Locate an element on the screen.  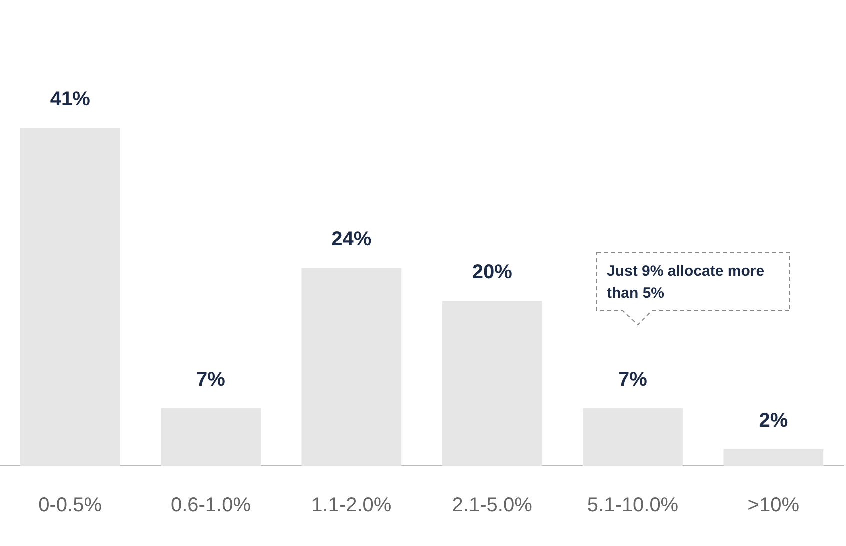
speech-bubble: Just 9% allocate more than 5% is located at coordinates (693, 289).